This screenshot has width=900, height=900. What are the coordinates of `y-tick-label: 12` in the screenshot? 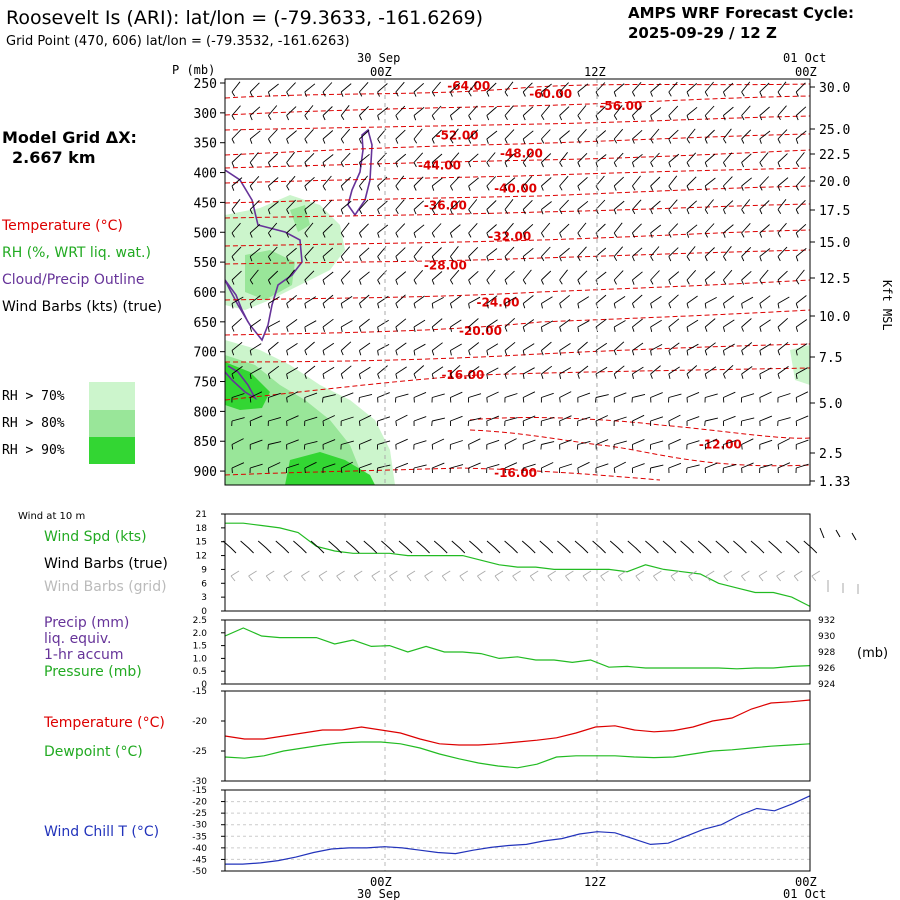 It's located at (201, 557).